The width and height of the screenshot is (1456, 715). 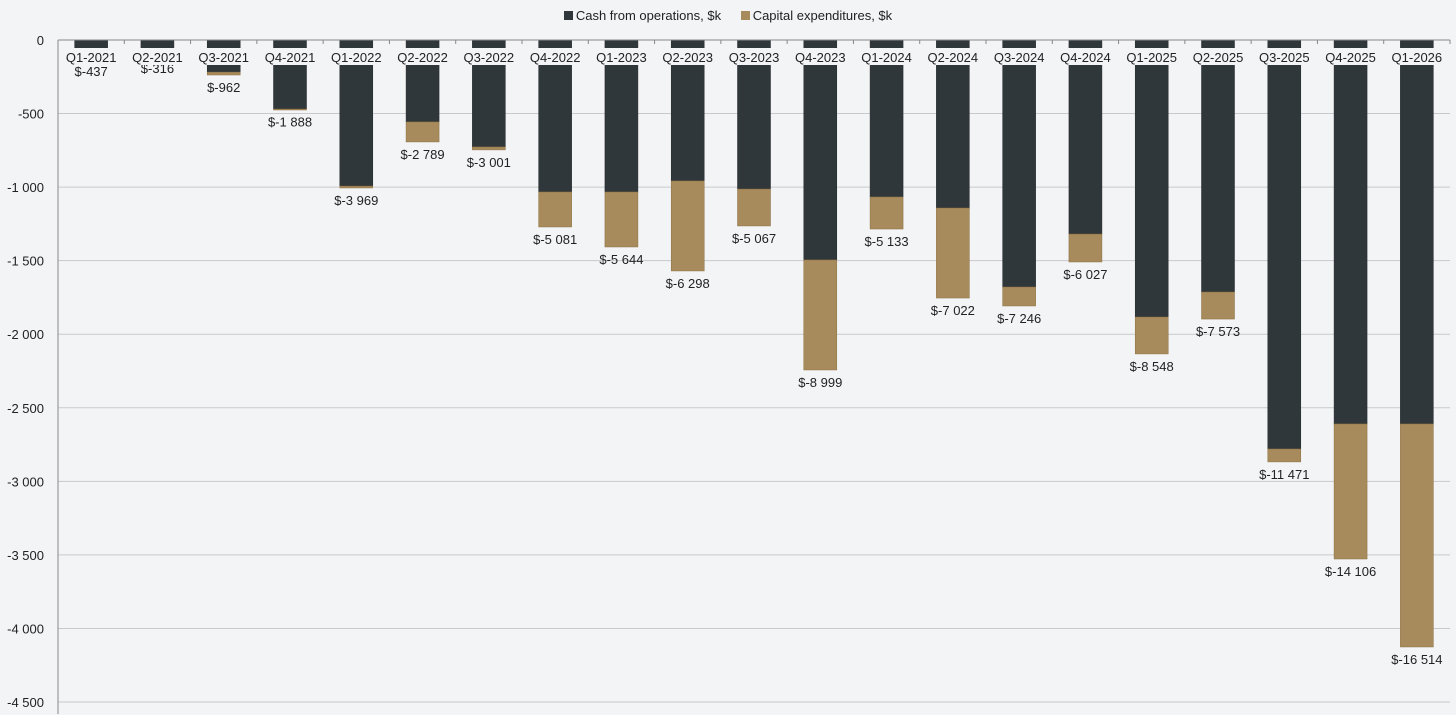 I want to click on data-label: $-2 789, so click(x=423, y=154).